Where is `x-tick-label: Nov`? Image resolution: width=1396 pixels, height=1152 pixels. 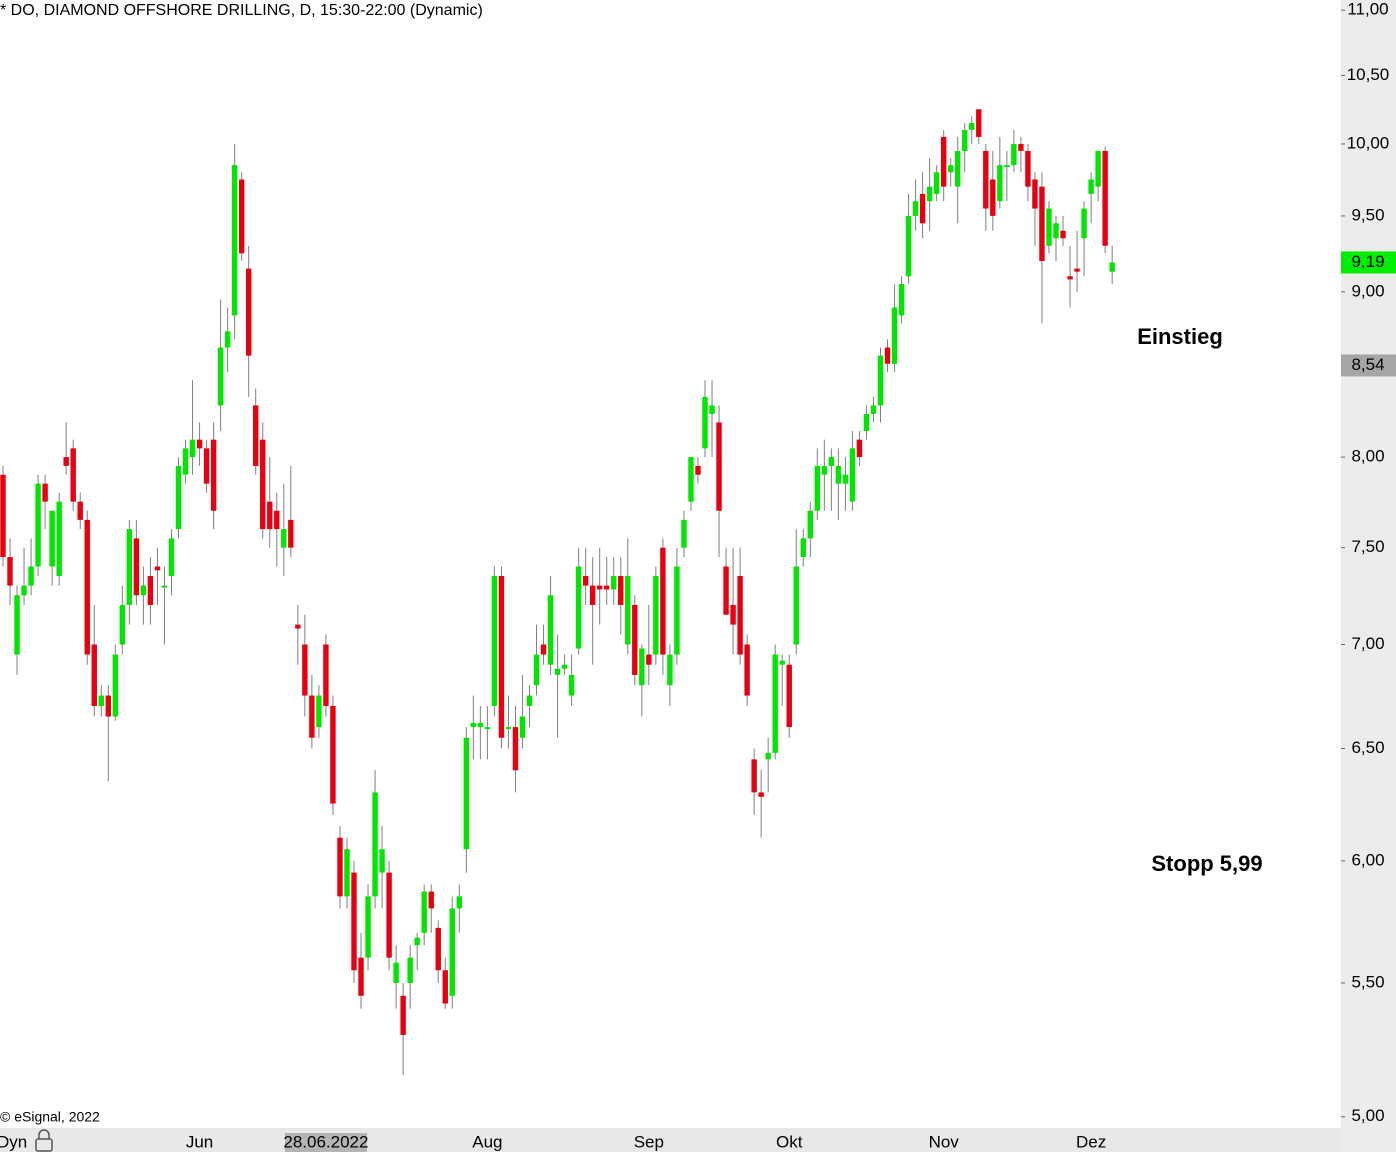
x-tick-label: Nov is located at coordinates (944, 1141).